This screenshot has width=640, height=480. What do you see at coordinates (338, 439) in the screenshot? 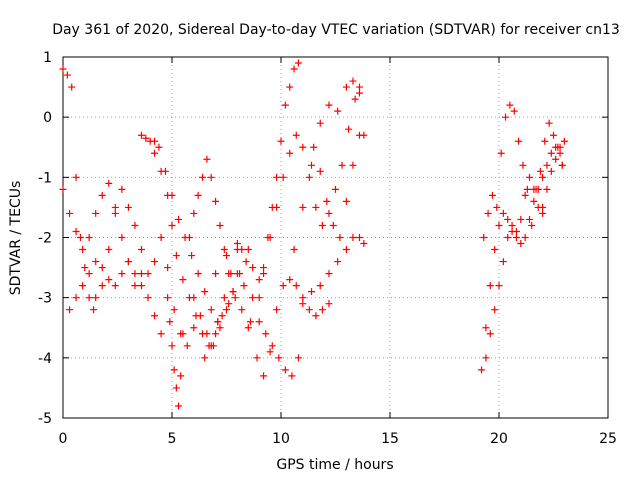
I see `x-tick-labels: 0 5 10 15 20 25` at bounding box center [338, 439].